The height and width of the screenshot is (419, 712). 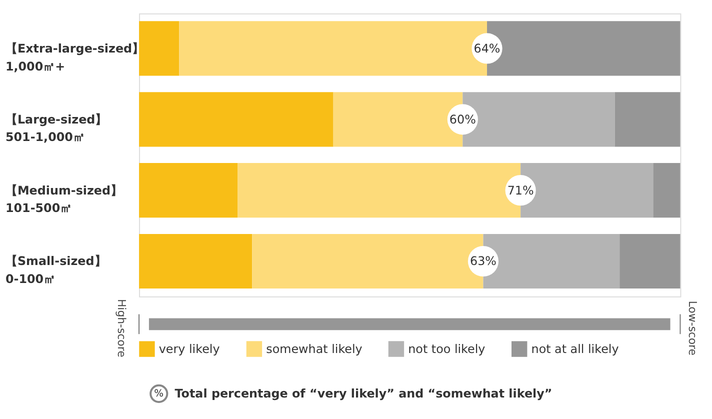 What do you see at coordinates (483, 261) in the screenshot?
I see `annotation: 63%` at bounding box center [483, 261].